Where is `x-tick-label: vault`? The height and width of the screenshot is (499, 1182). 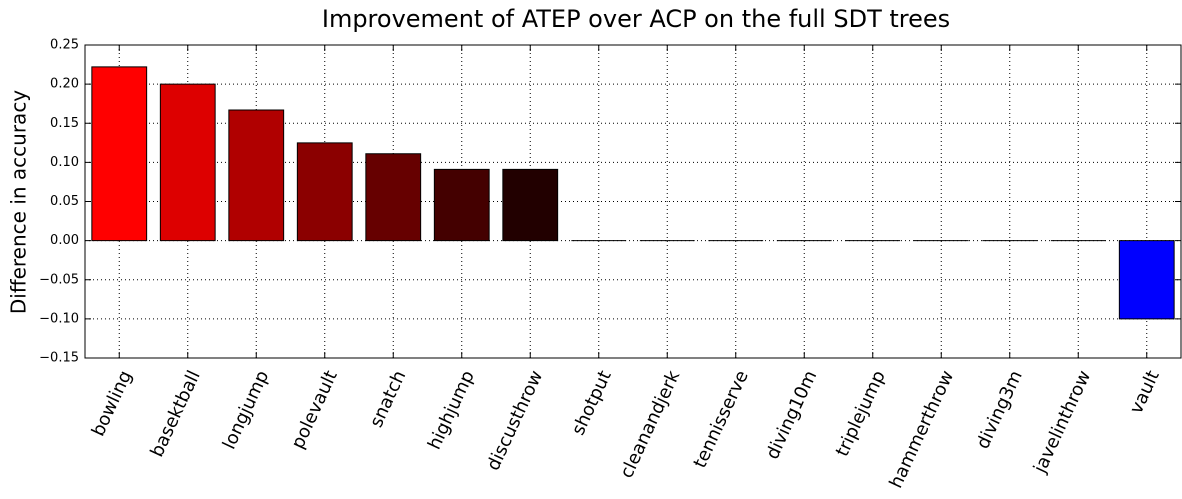 x-tick-label: vault is located at coordinates (1145, 392).